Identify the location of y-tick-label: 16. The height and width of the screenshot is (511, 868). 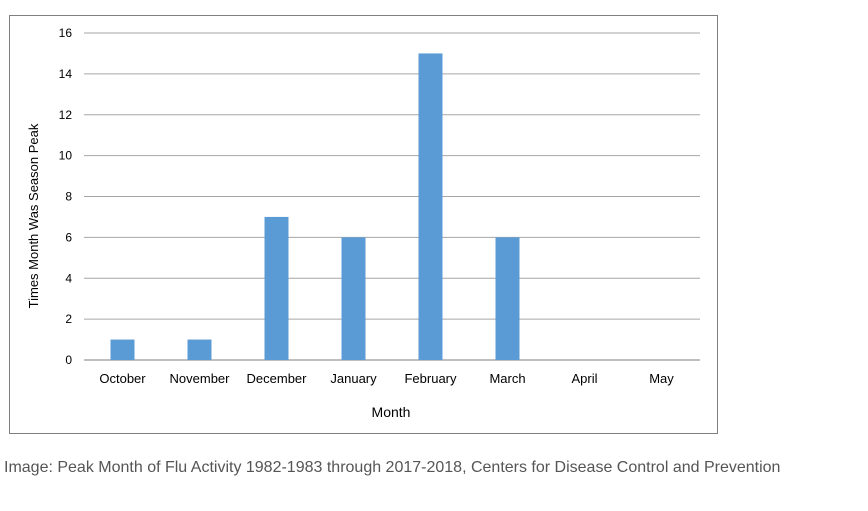
(66, 33).